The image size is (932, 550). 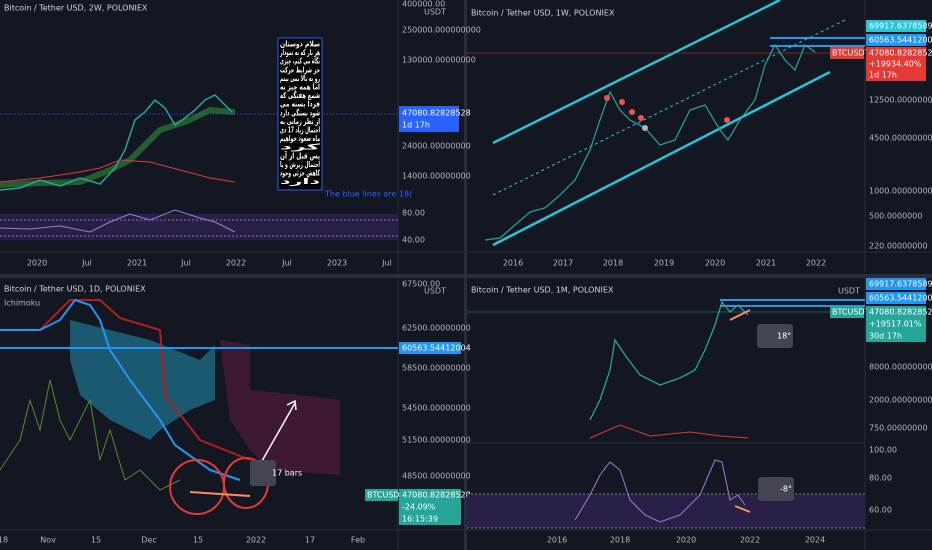 I want to click on ma-line, so click(x=669, y=431).